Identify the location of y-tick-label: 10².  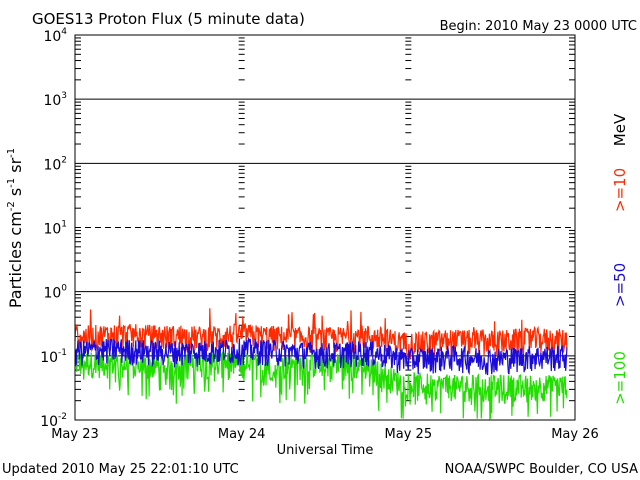
(55, 164).